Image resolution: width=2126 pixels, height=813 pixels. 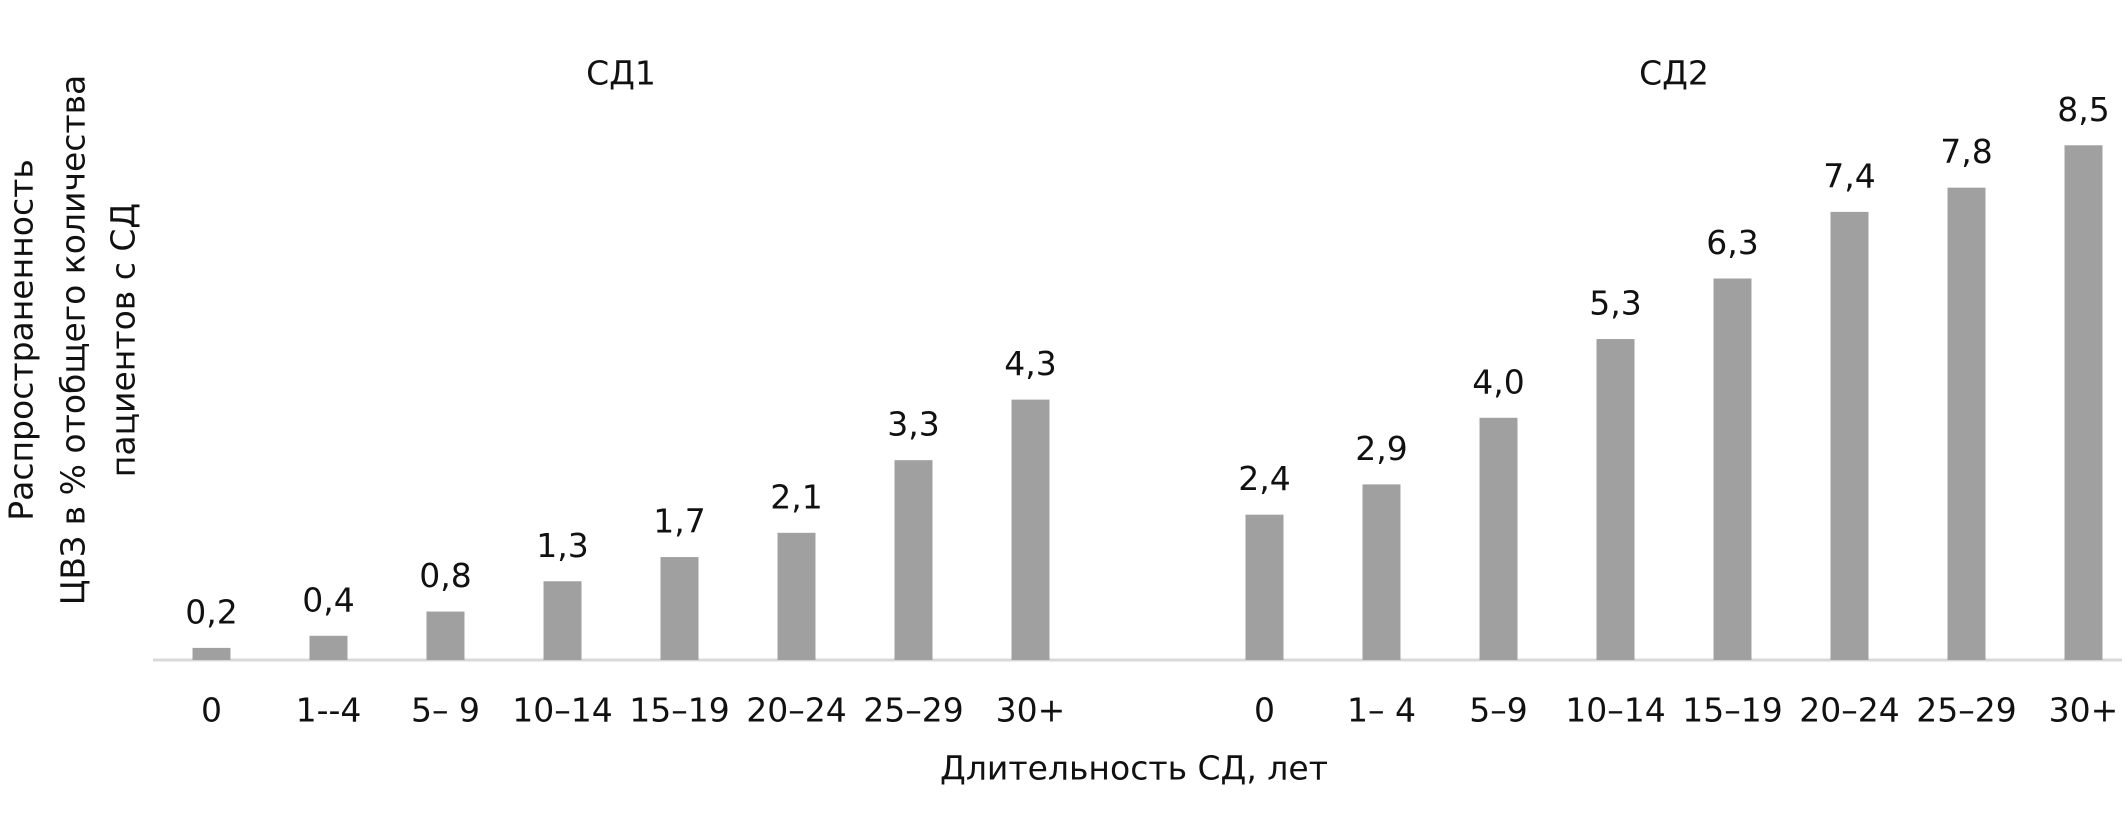 I want to click on x-tick-label: 5– 9, so click(x=445, y=710).